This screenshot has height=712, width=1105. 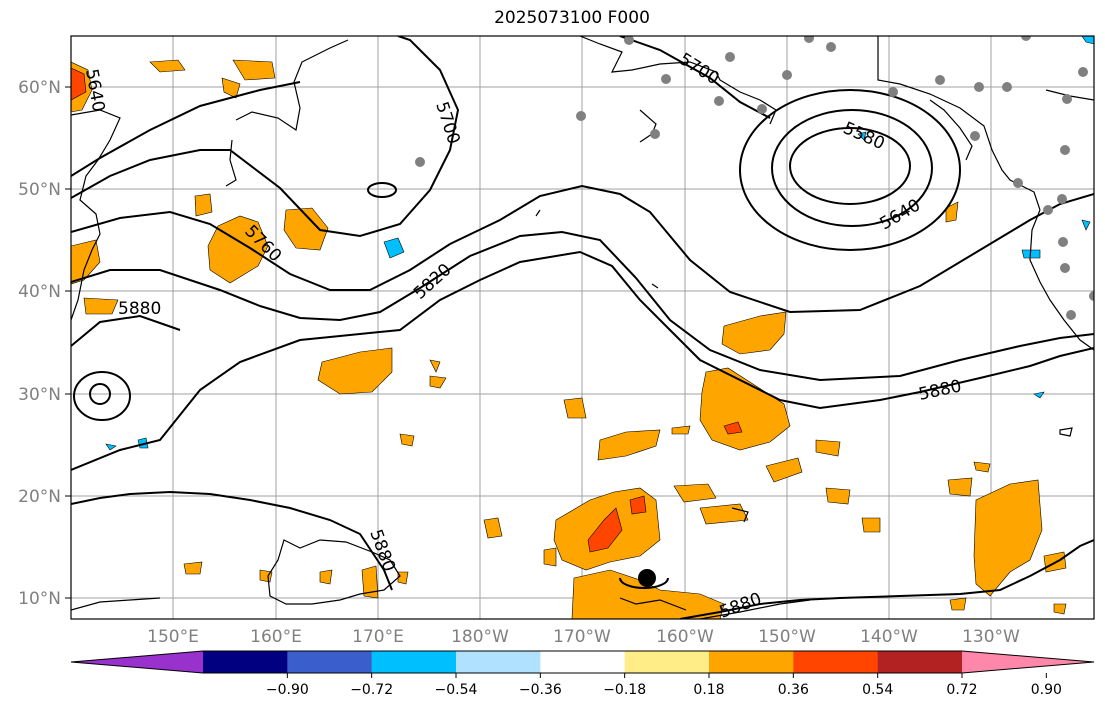 I want to click on colorbar-tick-label: −0.36, so click(x=540, y=690).